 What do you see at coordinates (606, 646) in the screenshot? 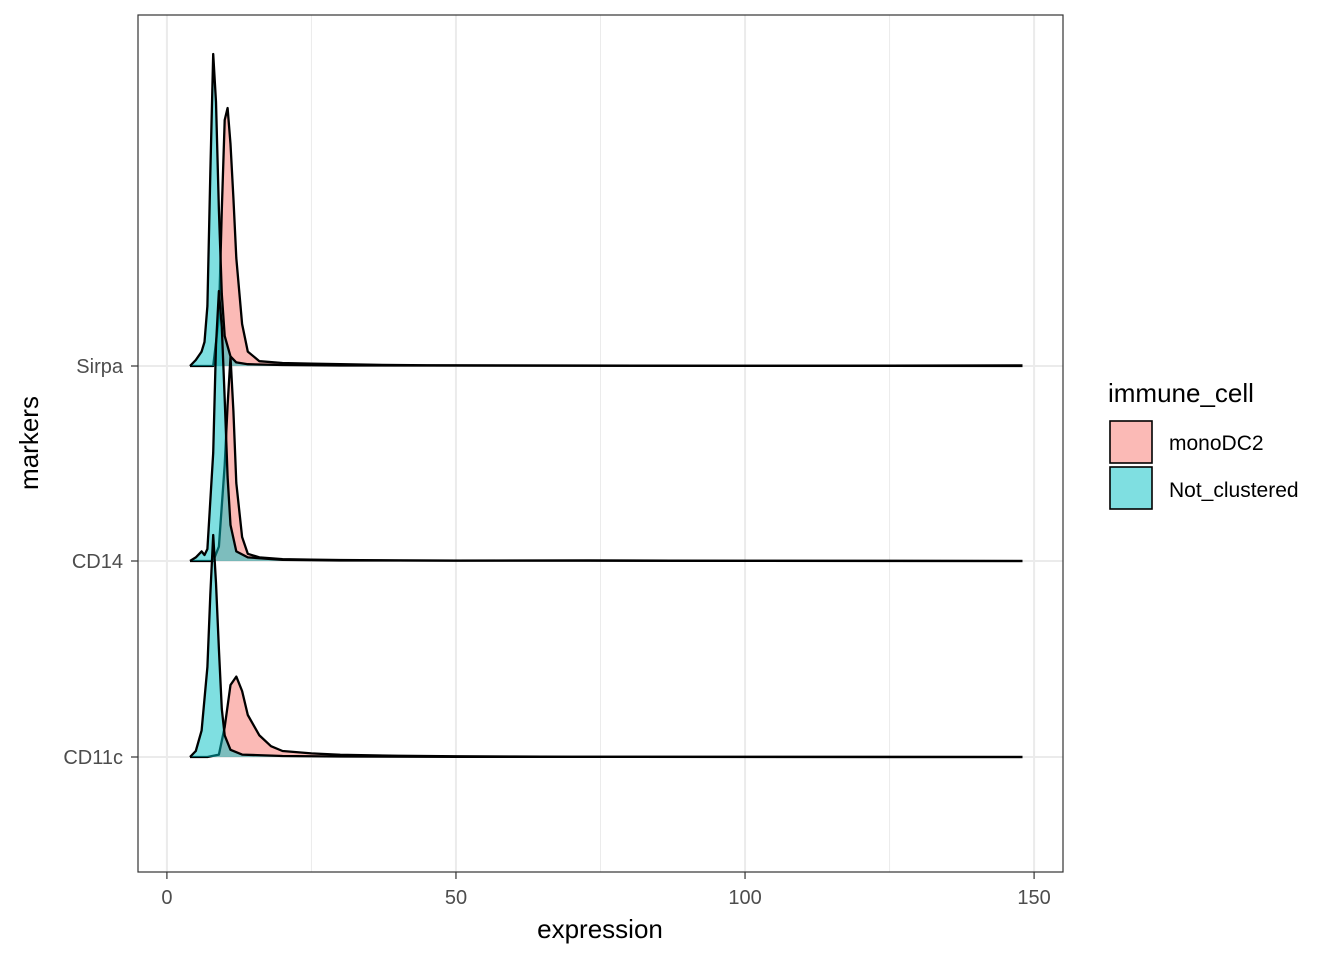
I see `ridge-outline-cd11c-not-clustered` at bounding box center [606, 646].